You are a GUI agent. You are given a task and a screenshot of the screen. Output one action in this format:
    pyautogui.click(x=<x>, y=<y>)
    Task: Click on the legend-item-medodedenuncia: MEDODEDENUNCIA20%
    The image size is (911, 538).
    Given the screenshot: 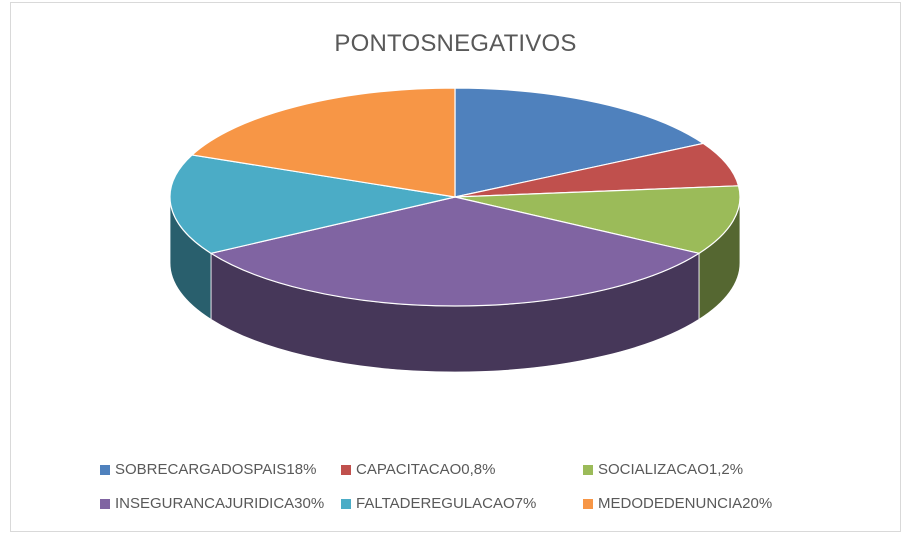 What is the action you would take?
    pyautogui.click(x=677, y=503)
    